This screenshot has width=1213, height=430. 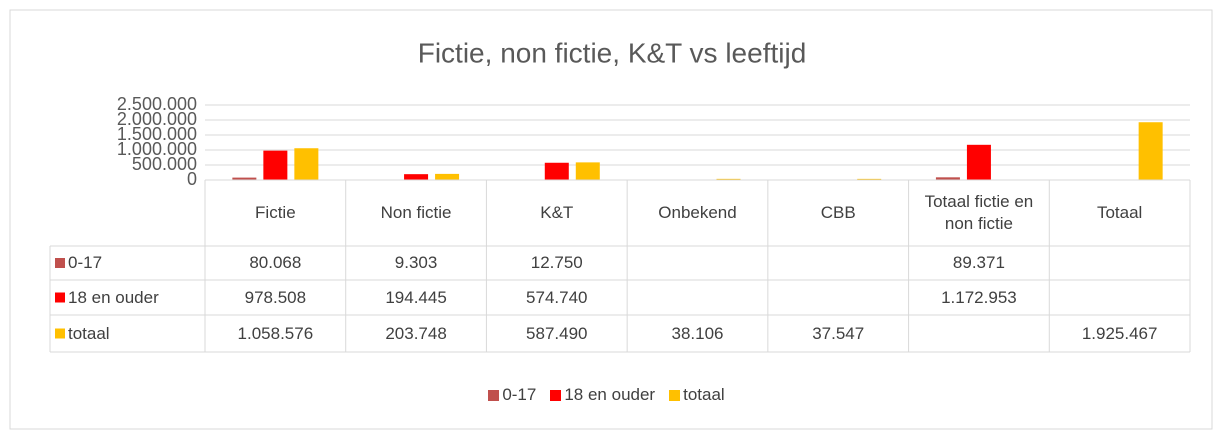 I want to click on legend-label: 18 en ouder, so click(x=610, y=394).